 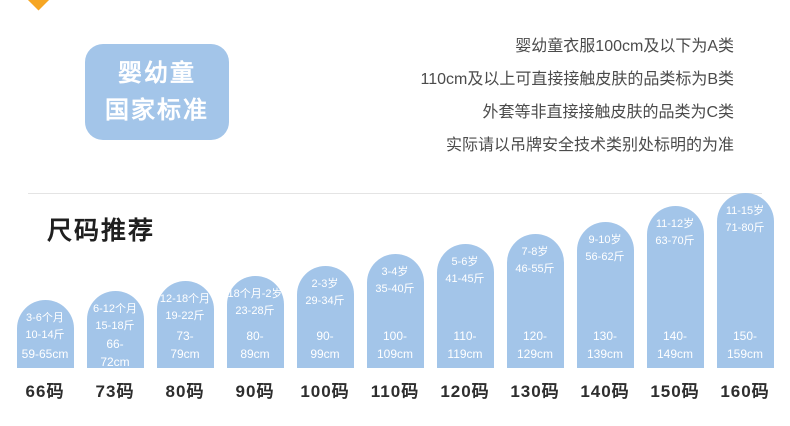 I want to click on size-arch: 5-6岁 41-45斤 110- 119cm, so click(x=465, y=306).